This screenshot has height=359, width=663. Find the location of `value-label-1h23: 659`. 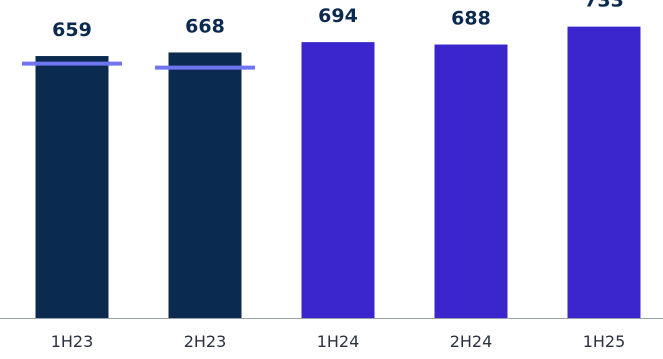

value-label-1h23: 659 is located at coordinates (72, 30).